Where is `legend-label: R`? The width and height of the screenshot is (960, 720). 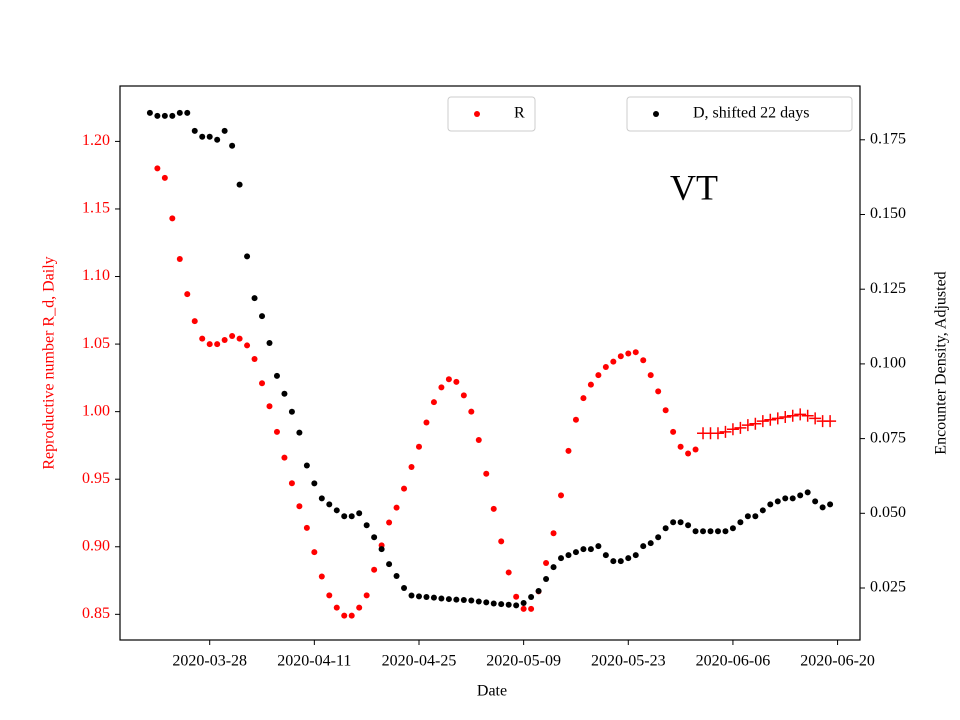 legend-label: R is located at coordinates (519, 113).